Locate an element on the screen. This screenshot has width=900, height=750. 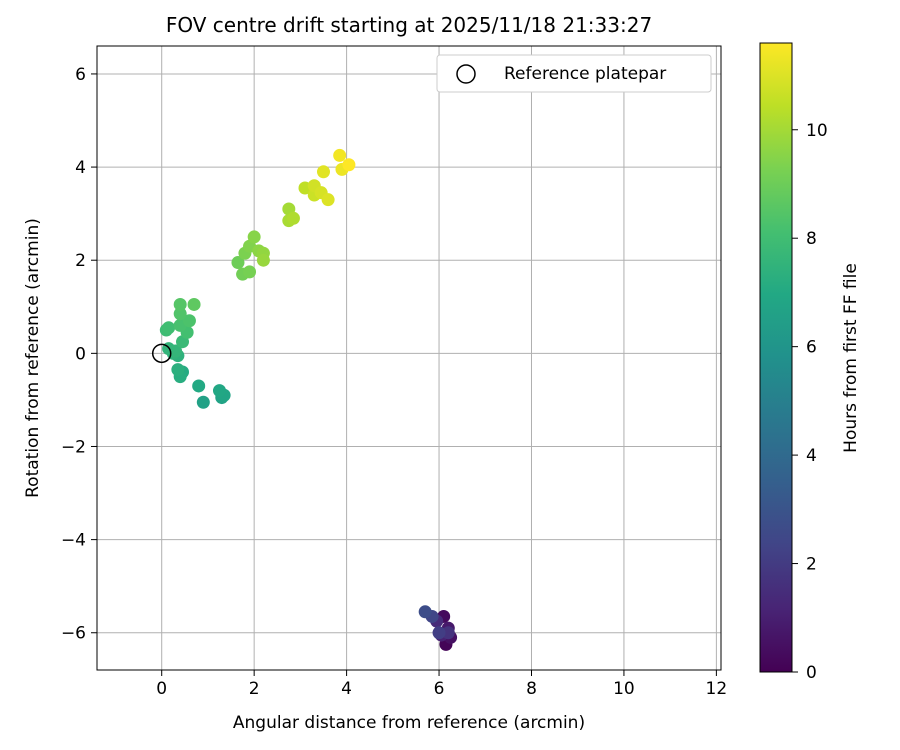
y-tick-label: −4 is located at coordinates (73, 541).